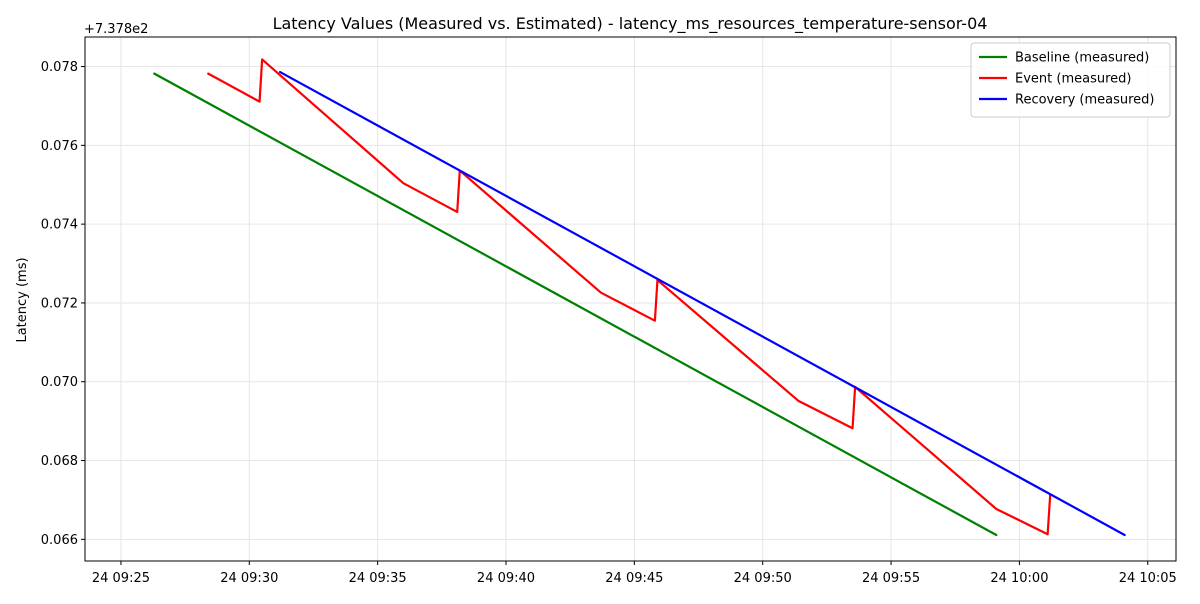 The width and height of the screenshot is (1200, 604). I want to click on legend-box, so click(1070, 80).